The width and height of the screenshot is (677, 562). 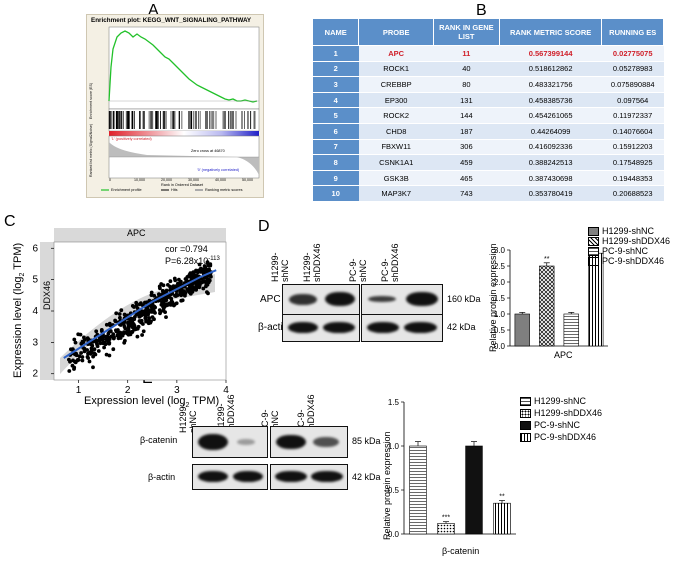 I want to click on legend-d-item: PC-9-shDDX46, so click(x=626, y=261).